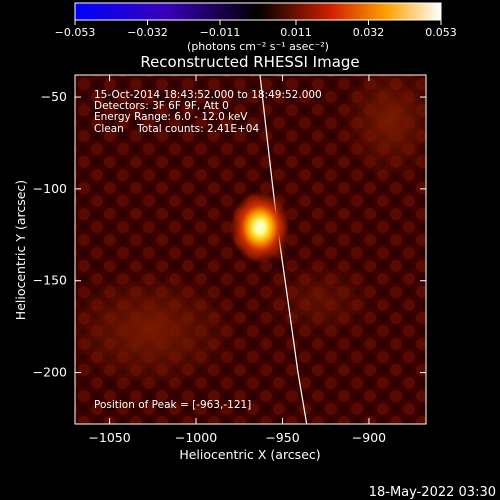 This screenshot has width=500, height=500. Describe the element at coordinates (282, 437) in the screenshot. I see `x-tick-label: −950` at that location.